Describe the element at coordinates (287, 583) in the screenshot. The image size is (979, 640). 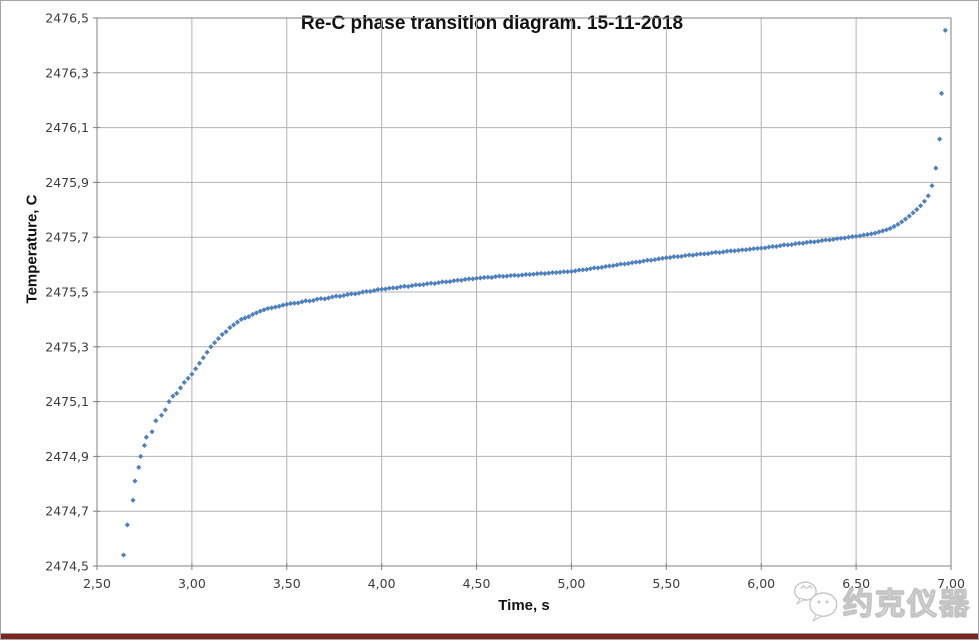
I see `x-tick-label: 3,50` at that location.